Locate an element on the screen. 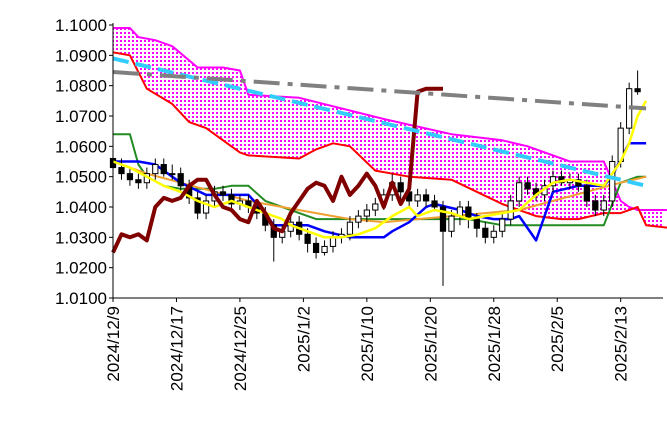  x-tick-label: 2024/12/17 is located at coordinates (176, 348).